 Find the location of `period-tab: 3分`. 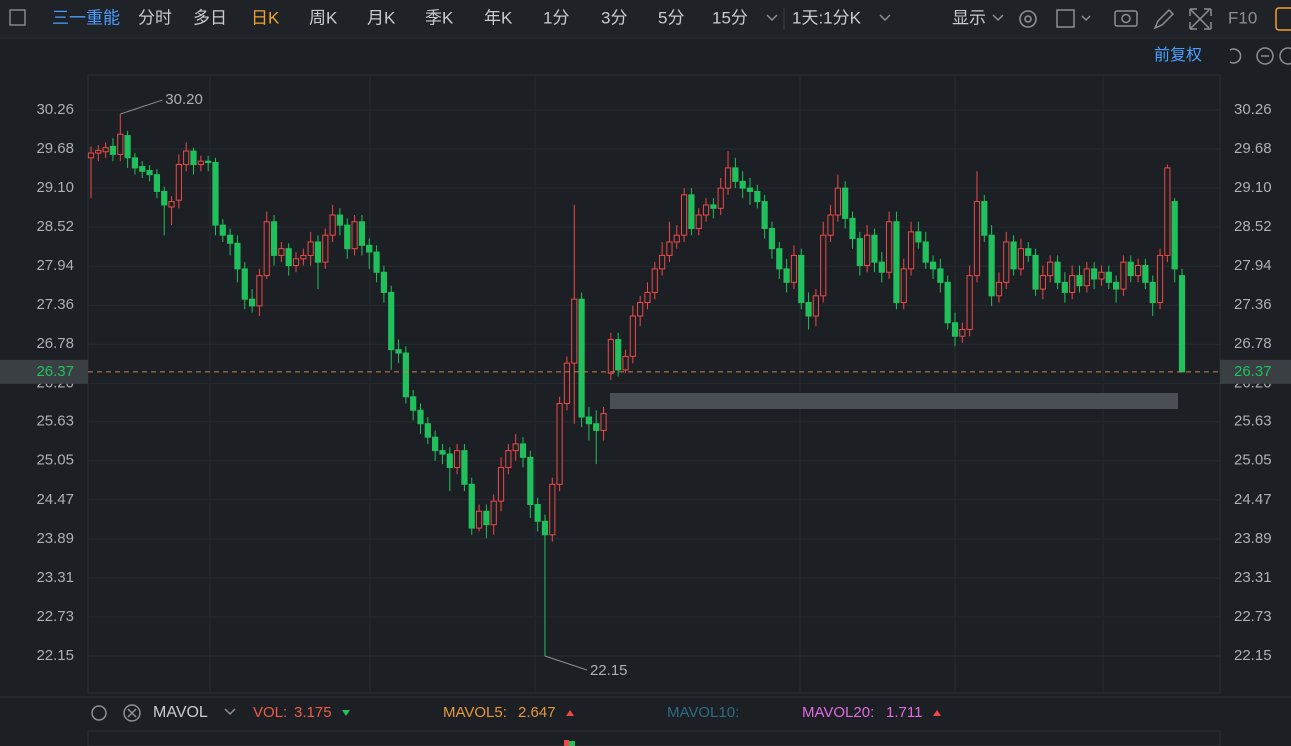

period-tab: 3分 is located at coordinates (614, 17).